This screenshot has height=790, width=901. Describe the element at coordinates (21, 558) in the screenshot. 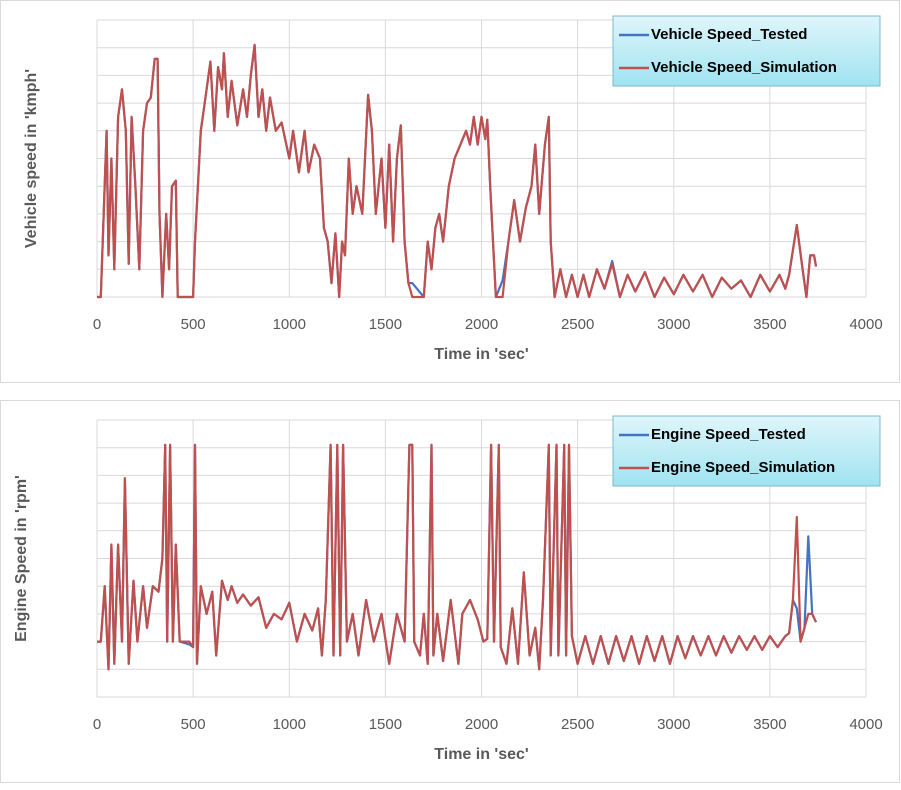

I see `y-axis-label: Engine Speed in 'rpm'` at that location.